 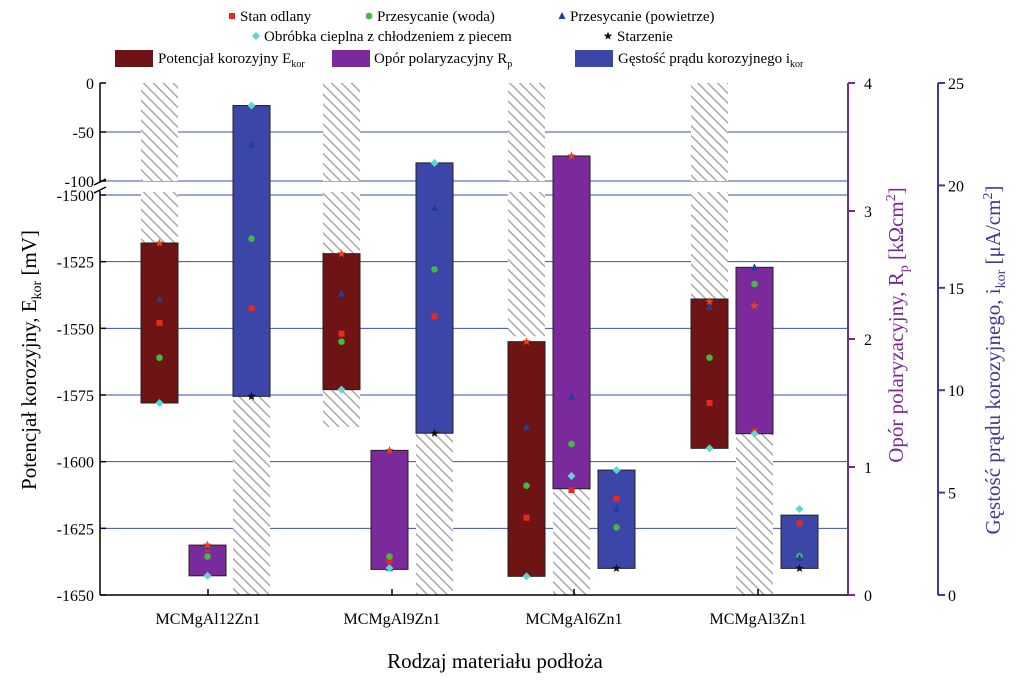 What do you see at coordinates (75, 196) in the screenshot?
I see `left-tick-label: -1500` at bounding box center [75, 196].